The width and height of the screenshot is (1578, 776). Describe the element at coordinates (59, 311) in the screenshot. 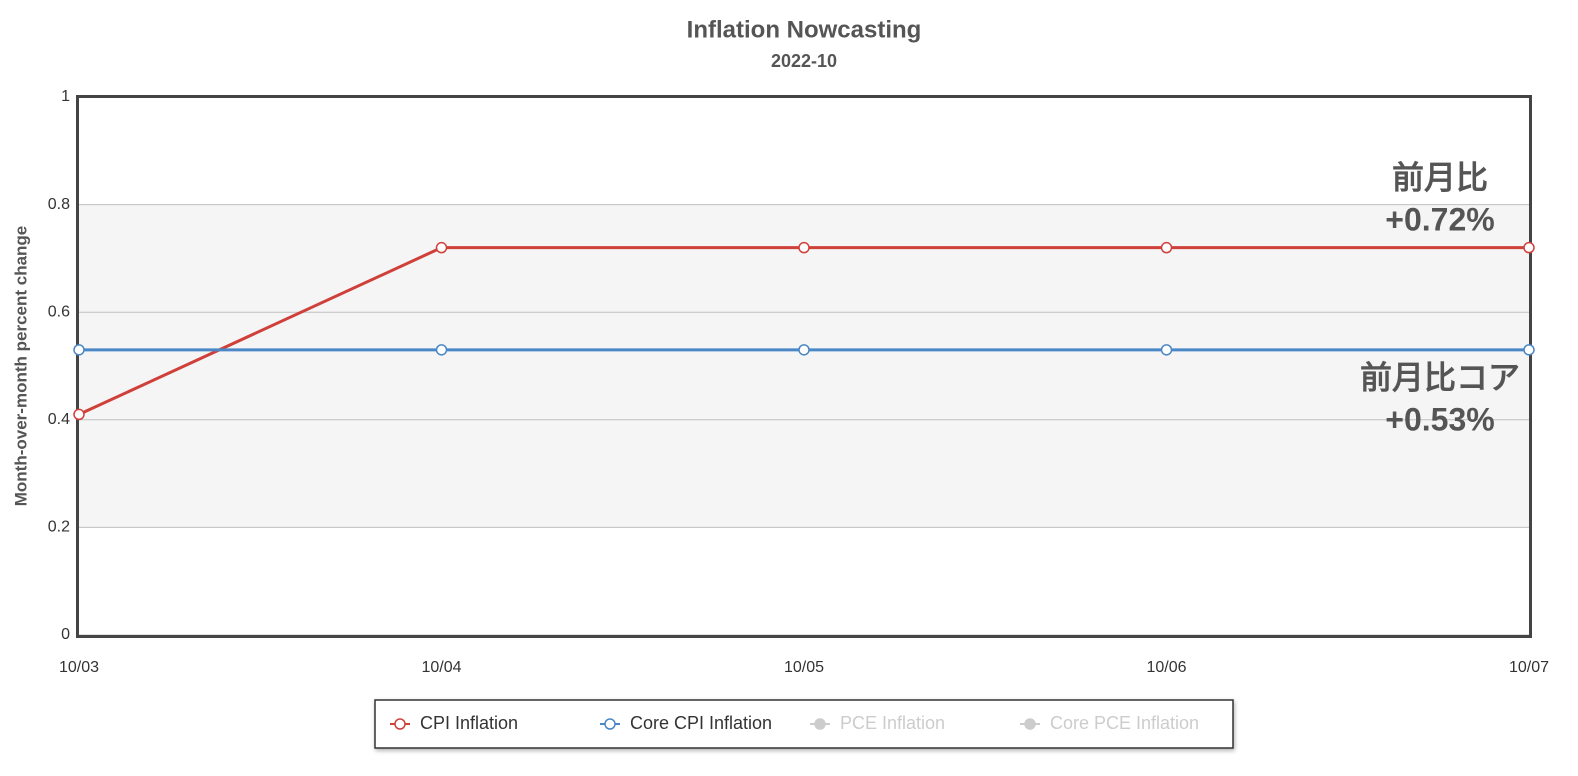

I see `y-tick-label: 0.6` at that location.